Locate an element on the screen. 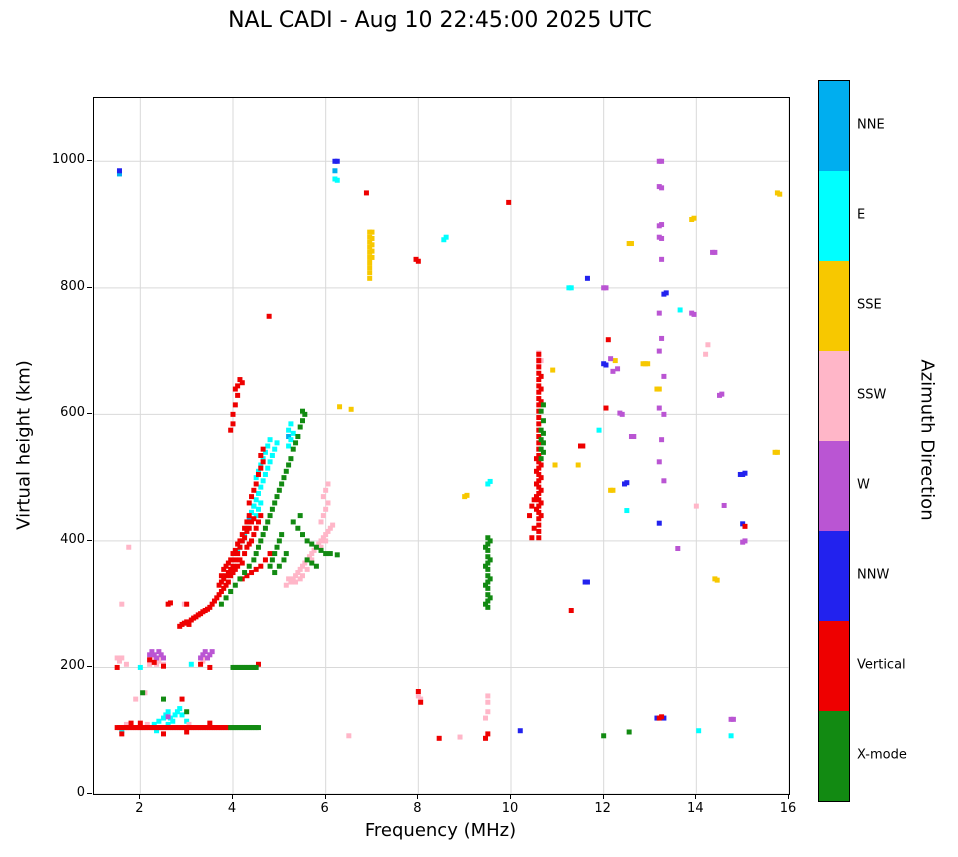 Image resolution: width=958 pixels, height=857 pixels. x-tick-mark is located at coordinates (788, 796).